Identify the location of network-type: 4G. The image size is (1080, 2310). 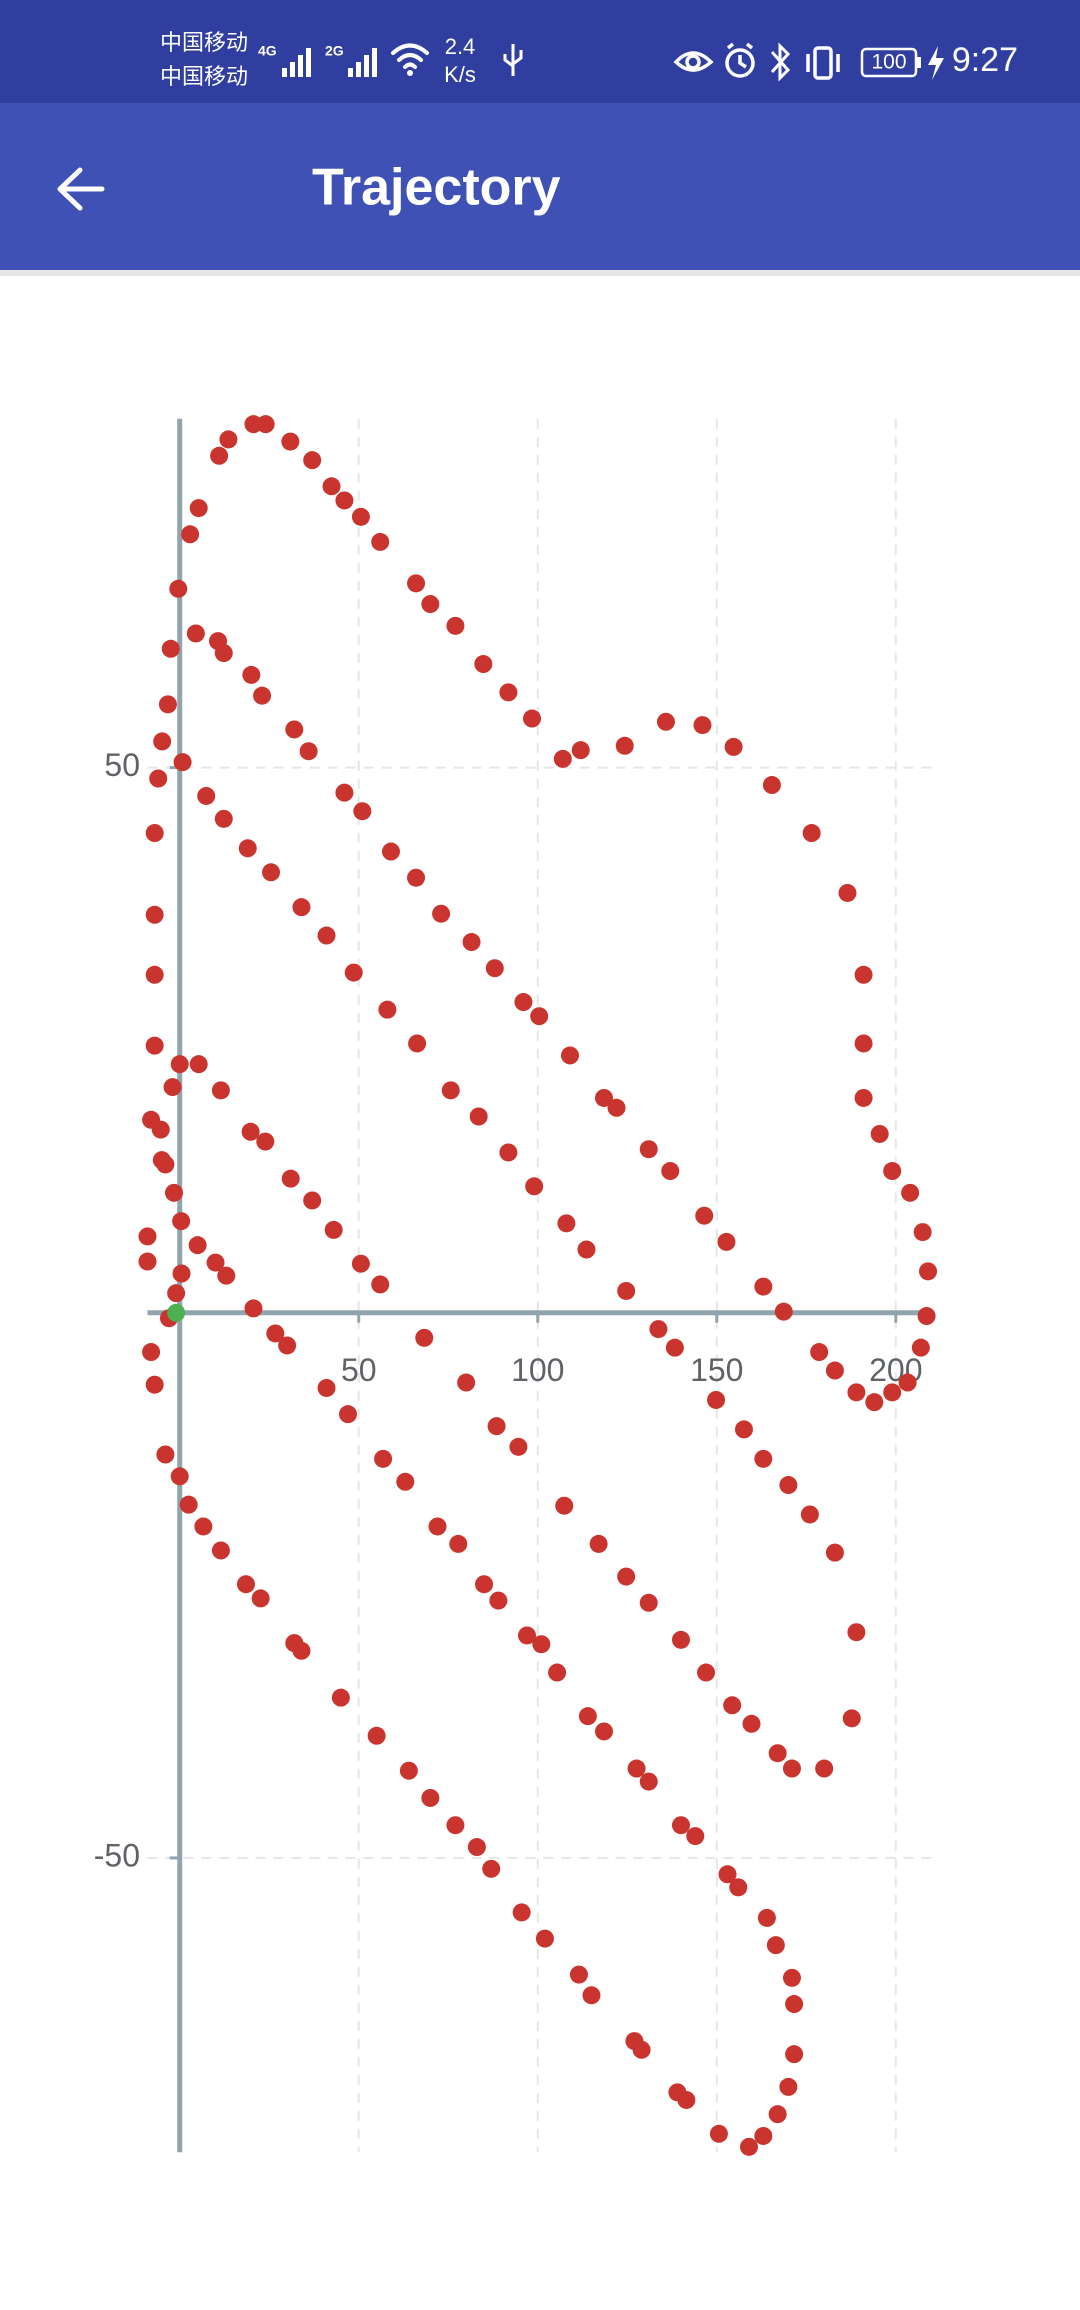
(267, 51).